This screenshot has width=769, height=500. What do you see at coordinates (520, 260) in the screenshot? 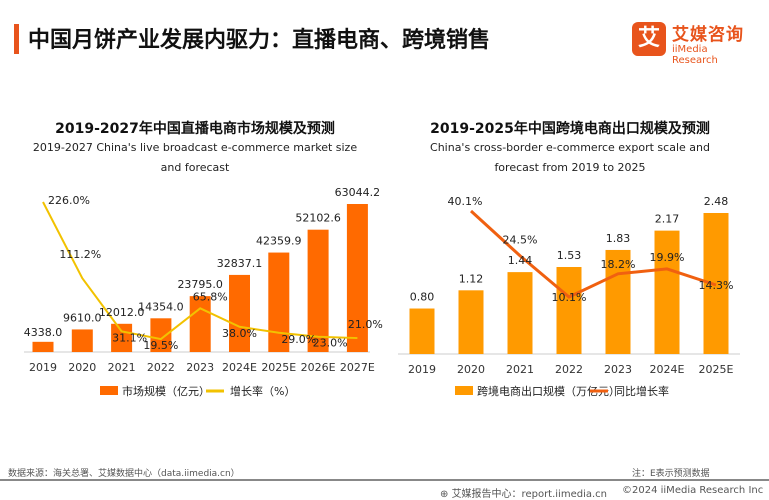
I see `bar-label-2021: 1.44` at bounding box center [520, 260].